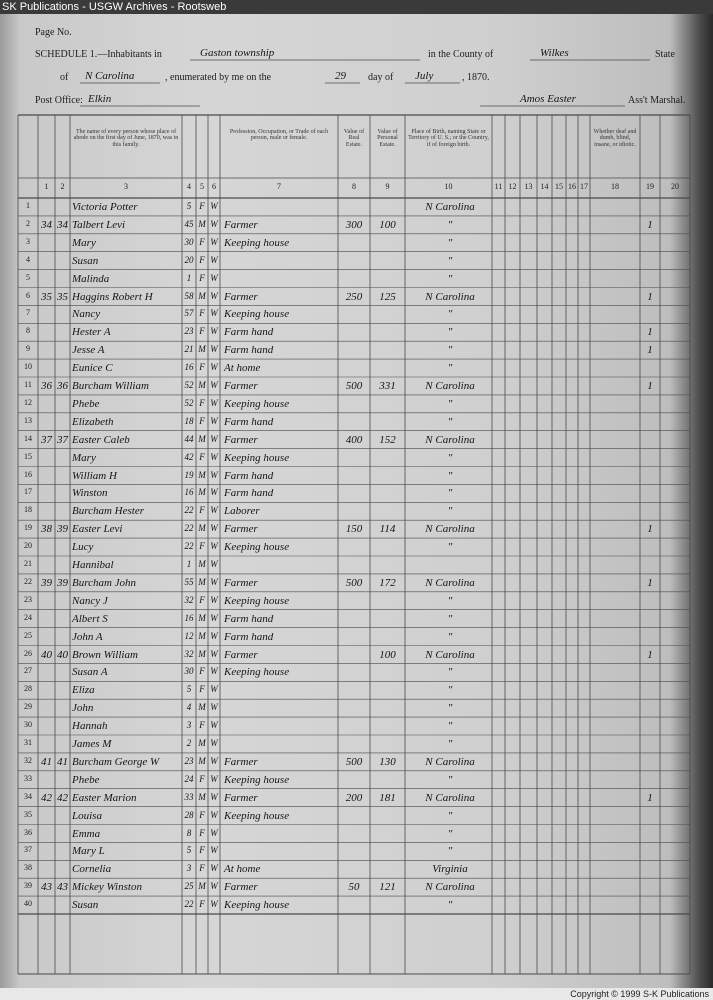  I want to click on row-line: 32, so click(28, 760).